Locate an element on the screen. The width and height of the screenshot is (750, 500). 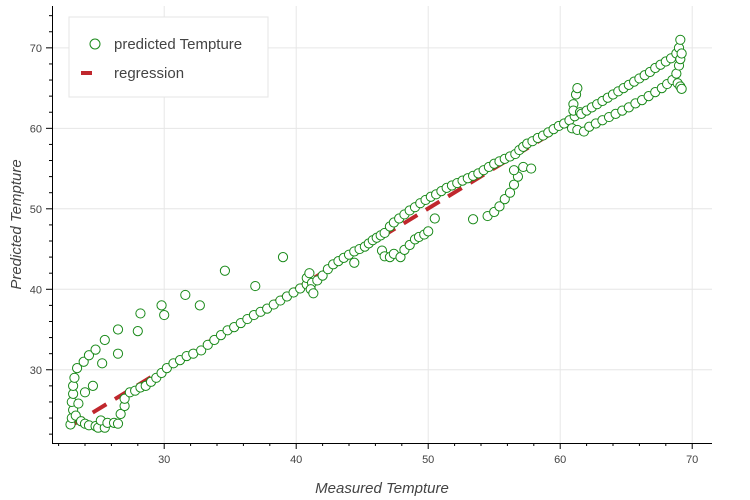
y-axis-ticks: 30 40 50 60 70 is located at coordinates (41, 225).